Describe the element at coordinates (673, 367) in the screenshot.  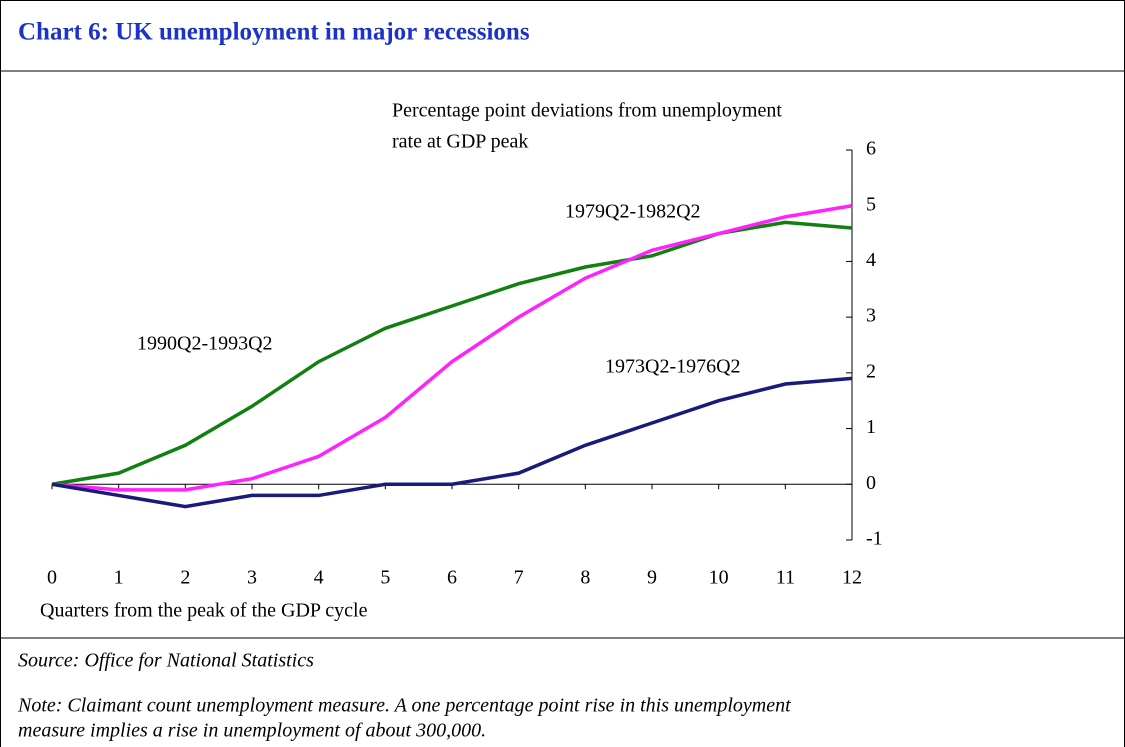
I see `series-label: 1973Q2-1976Q2` at that location.